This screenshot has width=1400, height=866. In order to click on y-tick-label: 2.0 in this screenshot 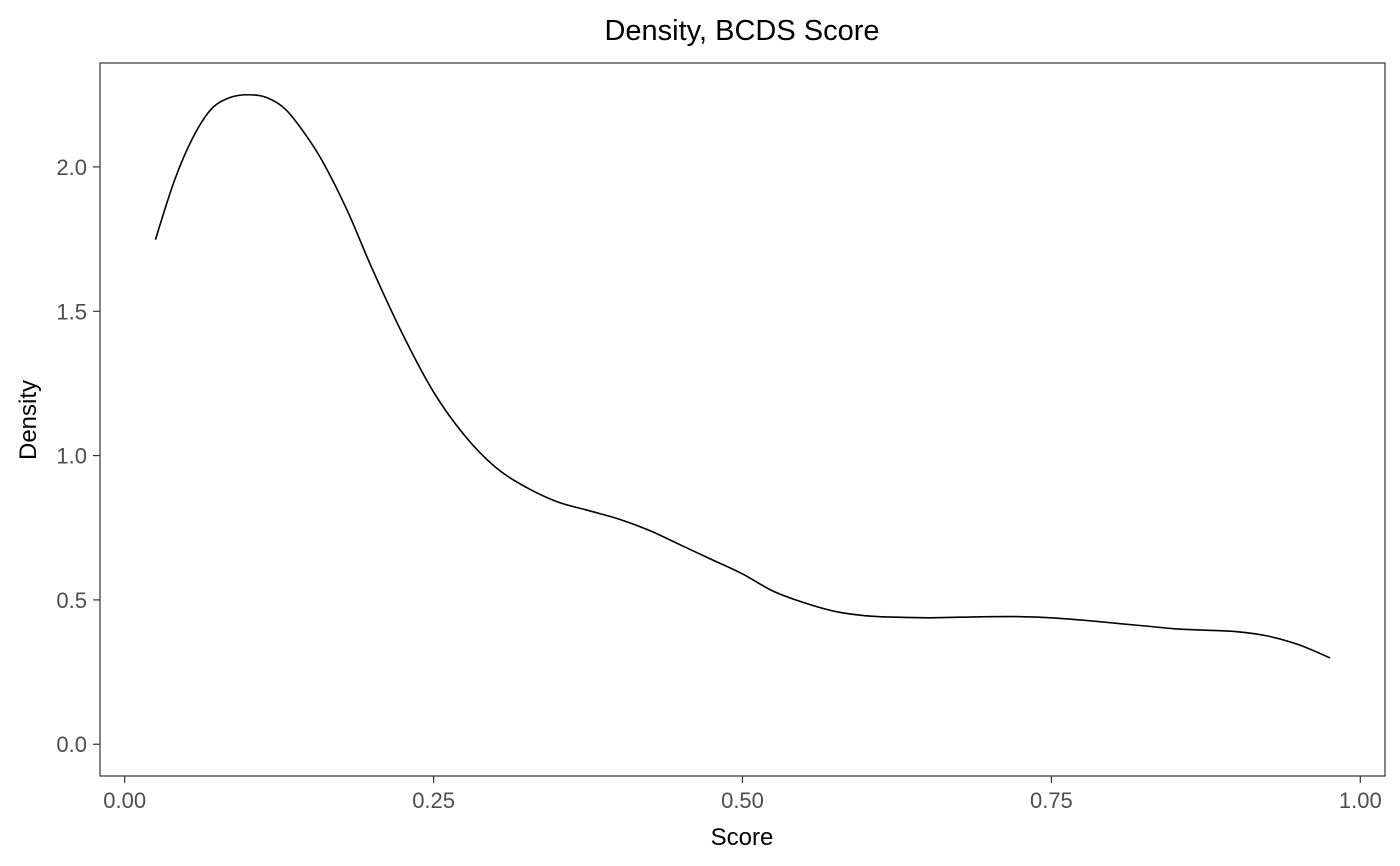, I will do `click(71, 167)`.